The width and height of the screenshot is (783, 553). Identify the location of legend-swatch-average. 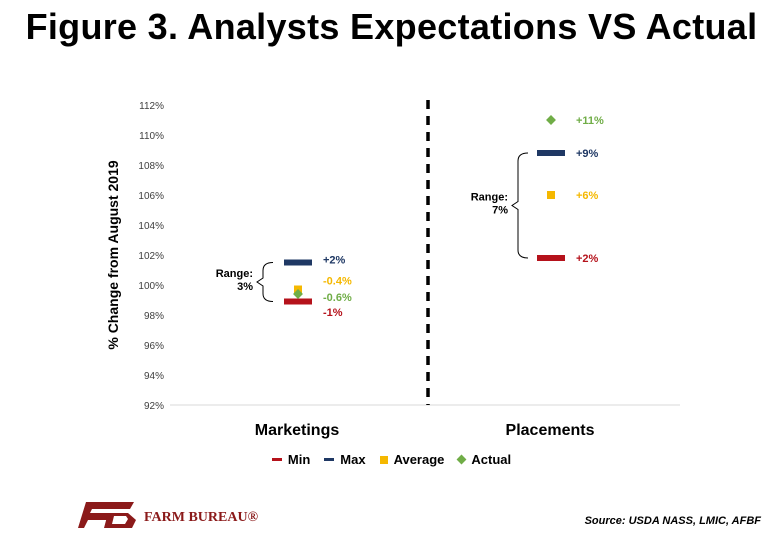
(383, 459).